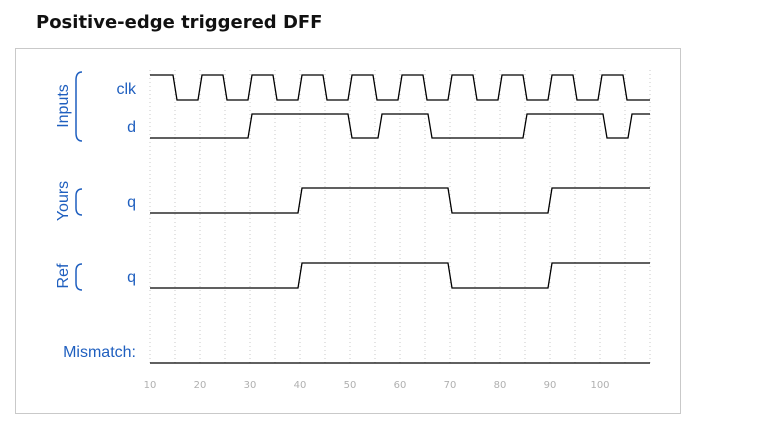 The image size is (775, 438). I want to click on waveform-clk, so click(400, 87).